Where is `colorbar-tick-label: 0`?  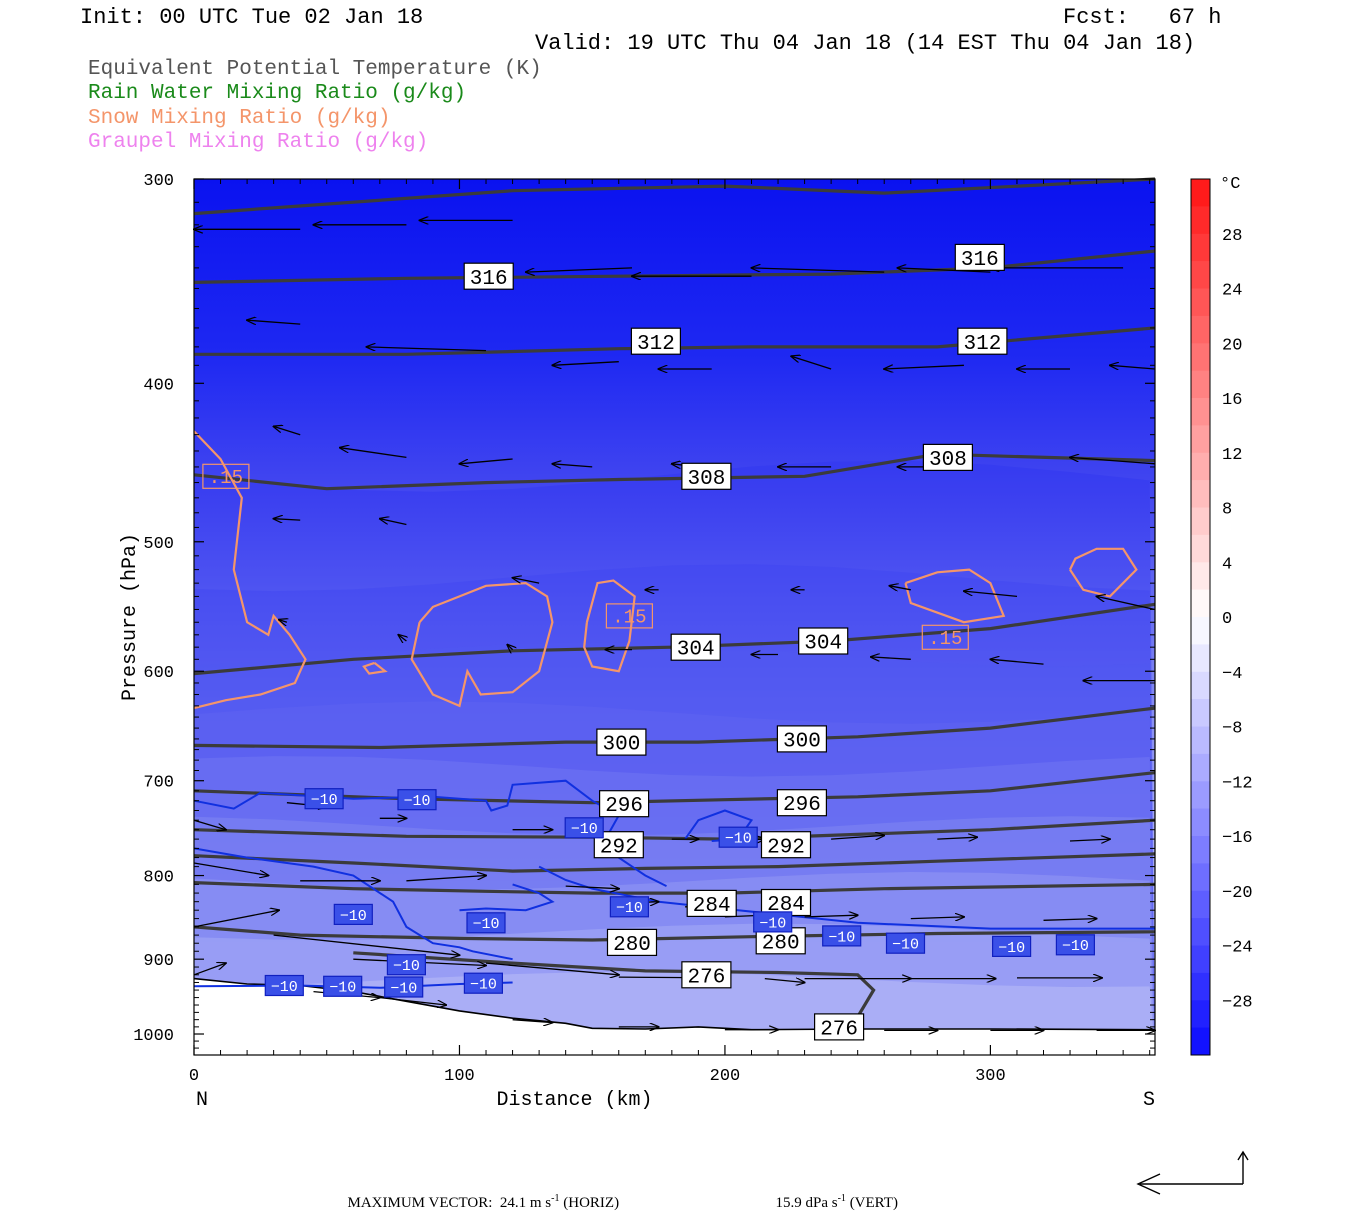
colorbar-tick-label: 0 is located at coordinates (1227, 619).